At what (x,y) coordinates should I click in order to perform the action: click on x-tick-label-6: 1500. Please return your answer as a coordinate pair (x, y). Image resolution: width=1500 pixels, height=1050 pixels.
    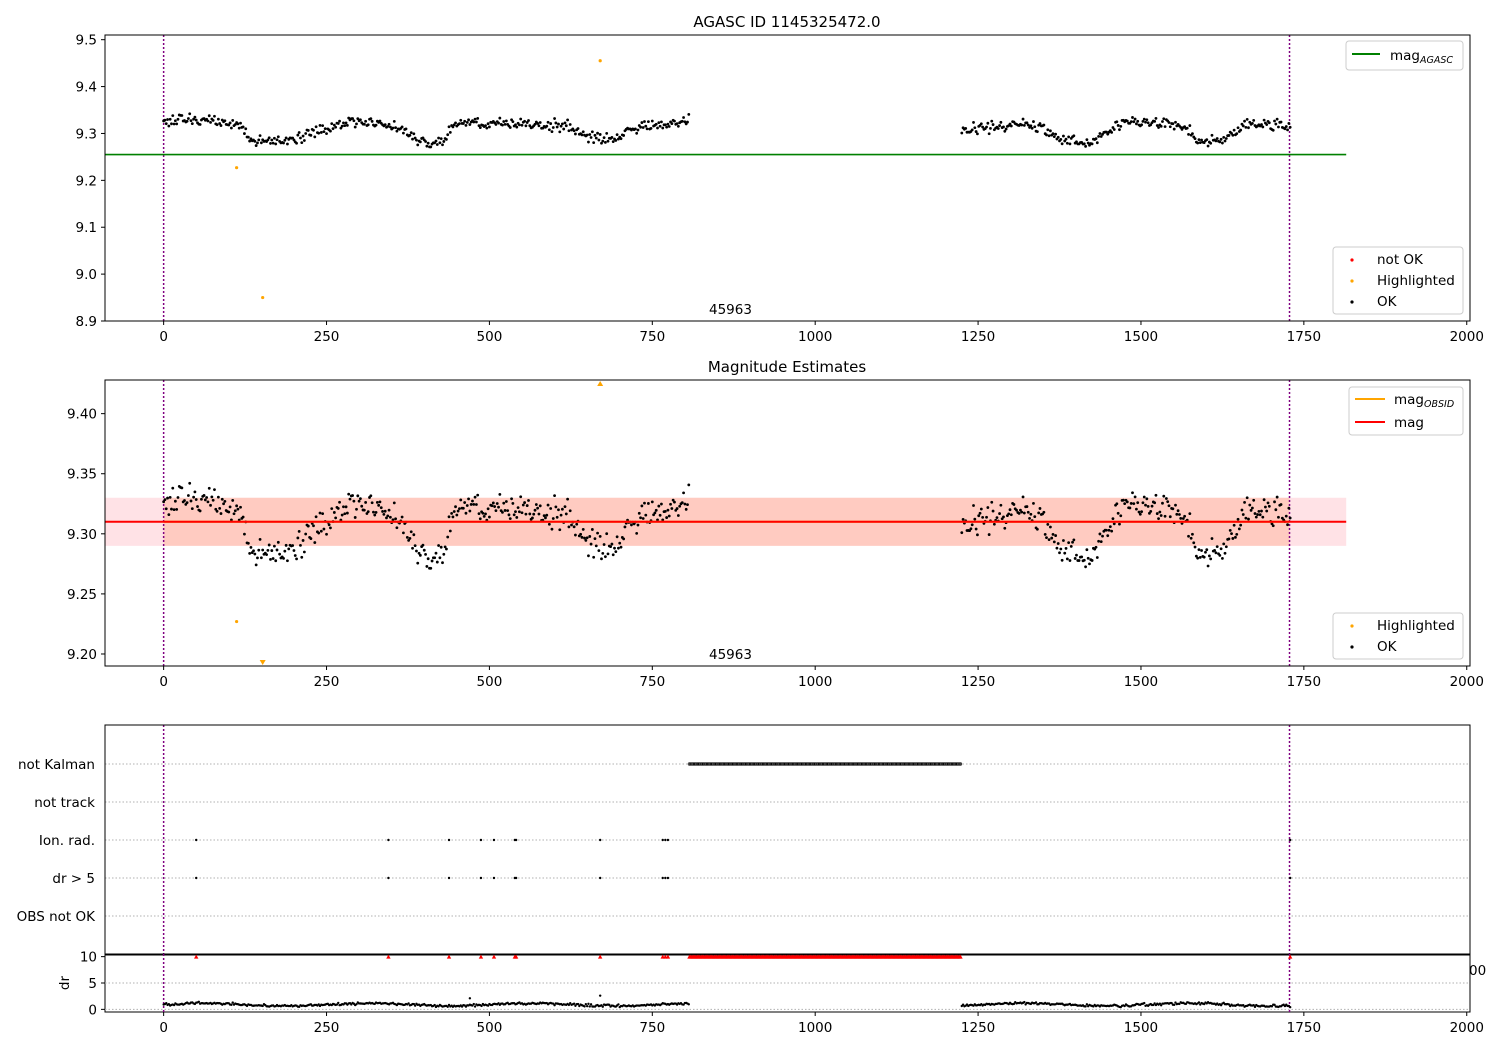
    Looking at the image, I should click on (1141, 1028).